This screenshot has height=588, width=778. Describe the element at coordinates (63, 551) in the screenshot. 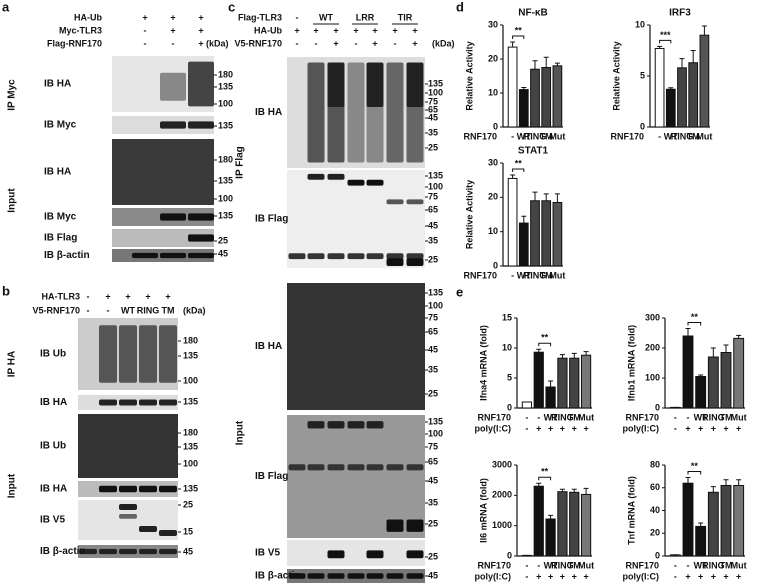

I see `blot-label: IB β-actin` at that location.